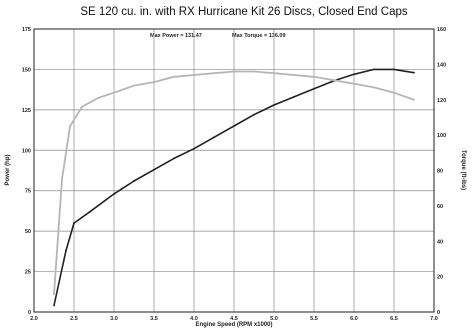 The width and height of the screenshot is (474, 334). I want to click on x-axis-label: Engine Speed (RPM x1000), so click(233, 325).